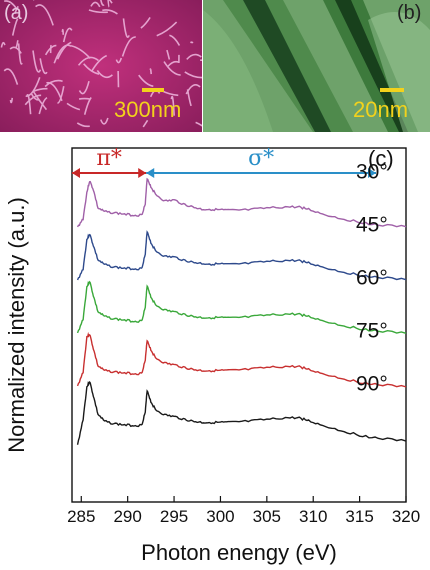 The height and width of the screenshot is (570, 430). What do you see at coordinates (224, 162) in the screenshot?
I see `region-annotations: π* σ*` at bounding box center [224, 162].